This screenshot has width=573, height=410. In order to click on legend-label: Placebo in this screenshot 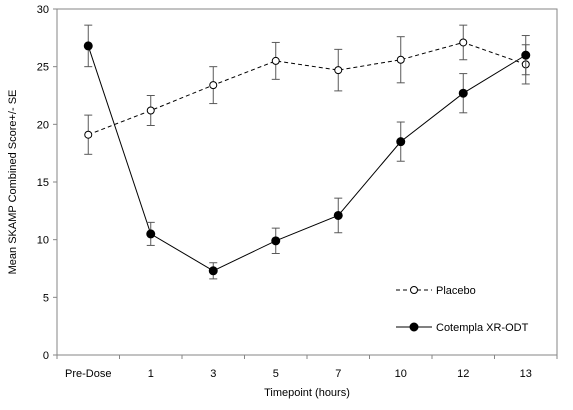, I will do `click(456, 291)`.